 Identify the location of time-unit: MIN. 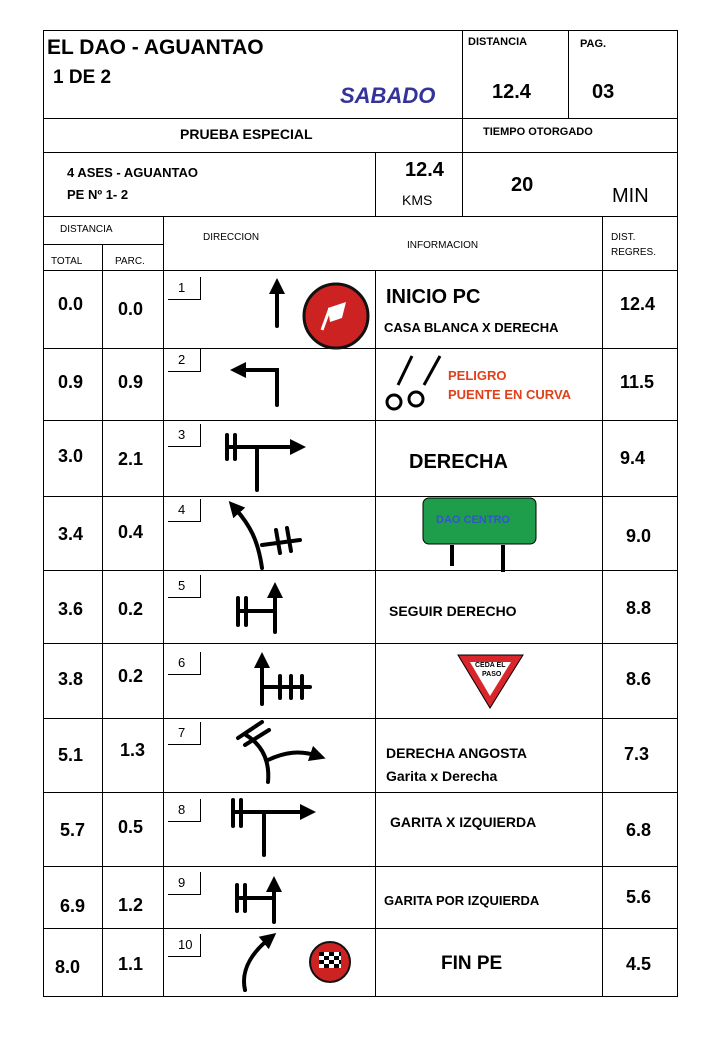
(630, 196).